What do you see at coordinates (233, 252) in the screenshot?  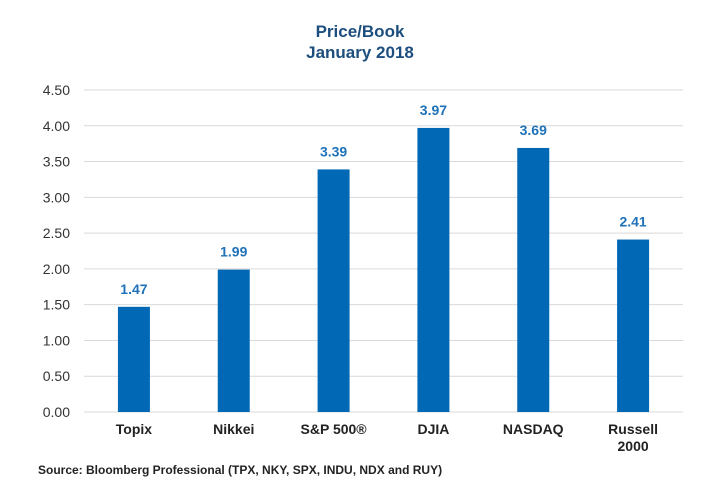 I see `data-label: 1.99` at bounding box center [233, 252].